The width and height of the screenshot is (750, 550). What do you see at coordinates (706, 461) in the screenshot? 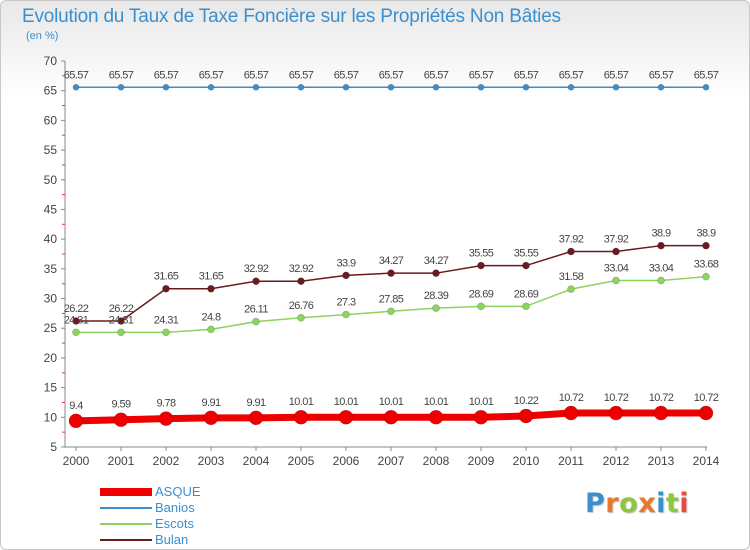
I see `x-tick-label: 2014` at bounding box center [706, 461].